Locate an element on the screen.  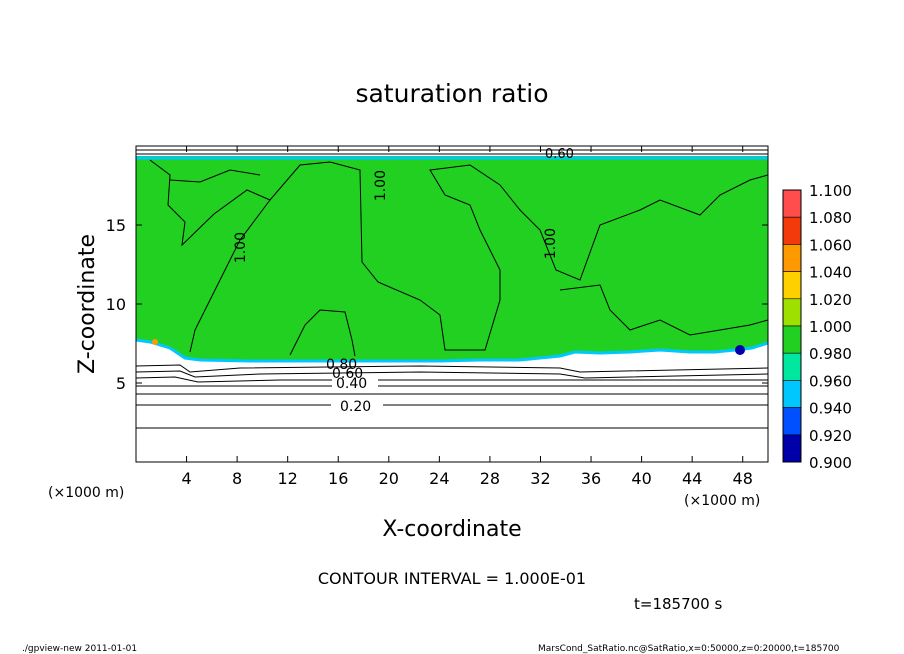
time-label: t=185700 s is located at coordinates (678, 604).